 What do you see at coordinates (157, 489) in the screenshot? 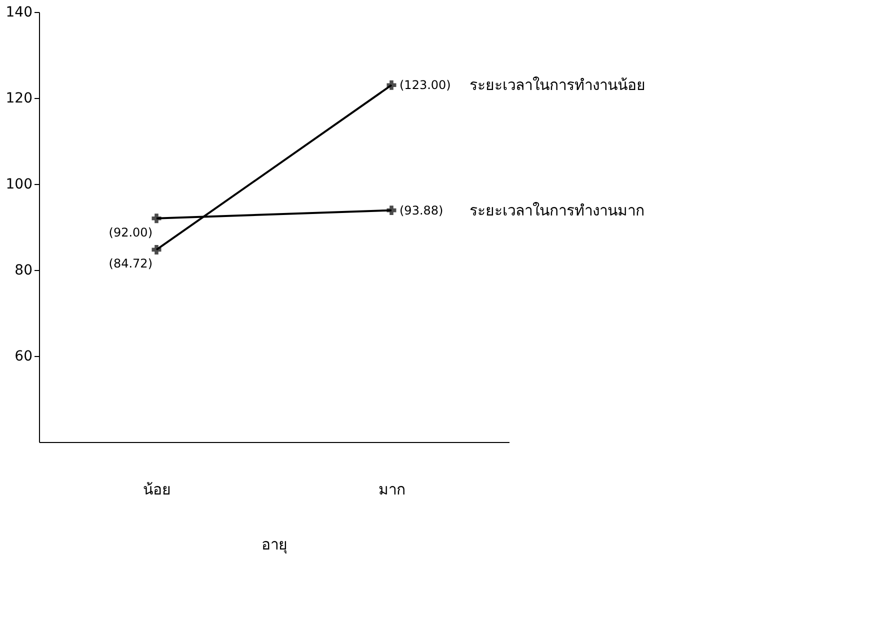
I see `x-tick-label: น้อย` at bounding box center [157, 489].